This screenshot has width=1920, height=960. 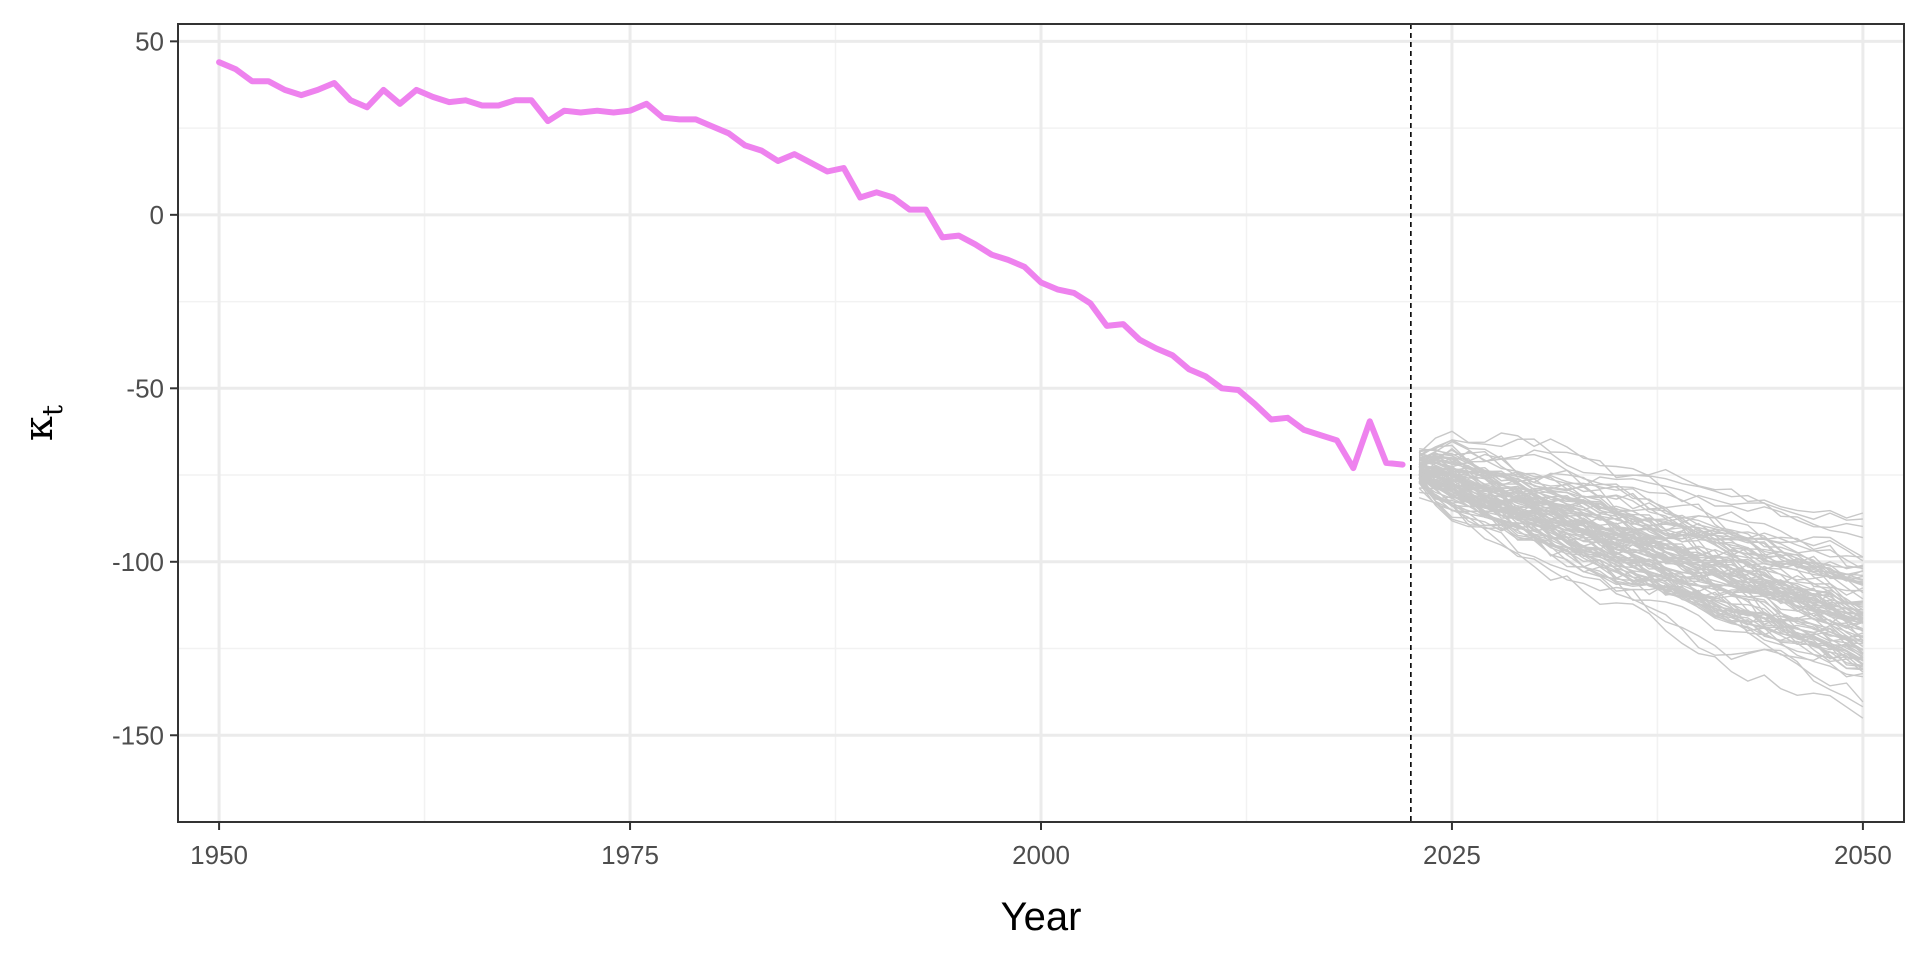 I want to click on y-tick-label: -100, so click(x=138, y=562).